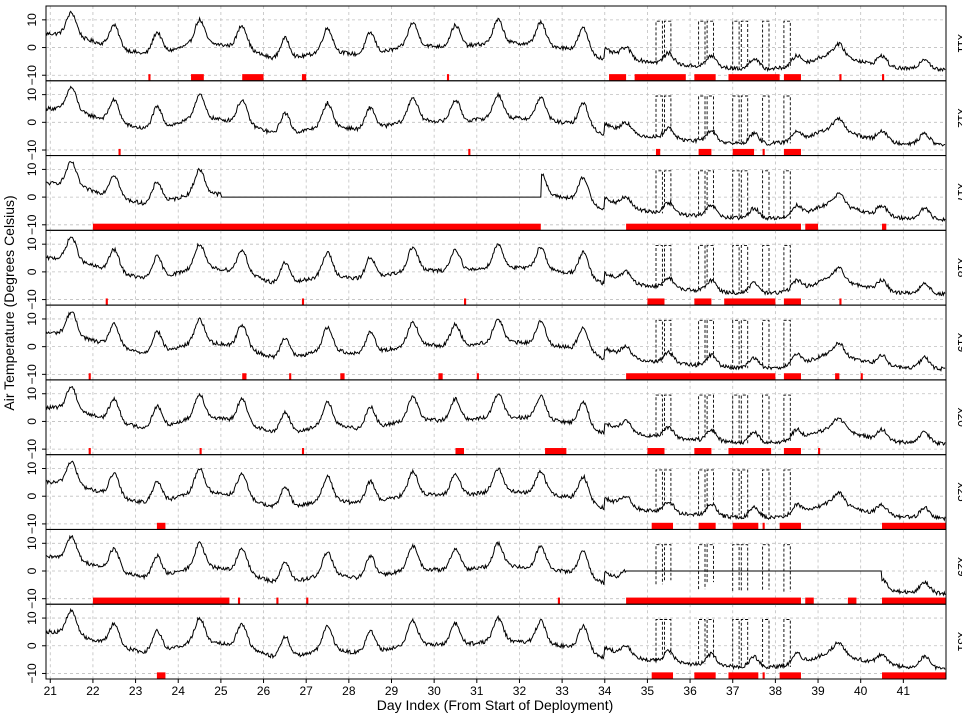 This screenshot has height=715, width=962. I want to click on x-axis-title: Day Index (From Start of Deployment), so click(495, 705).